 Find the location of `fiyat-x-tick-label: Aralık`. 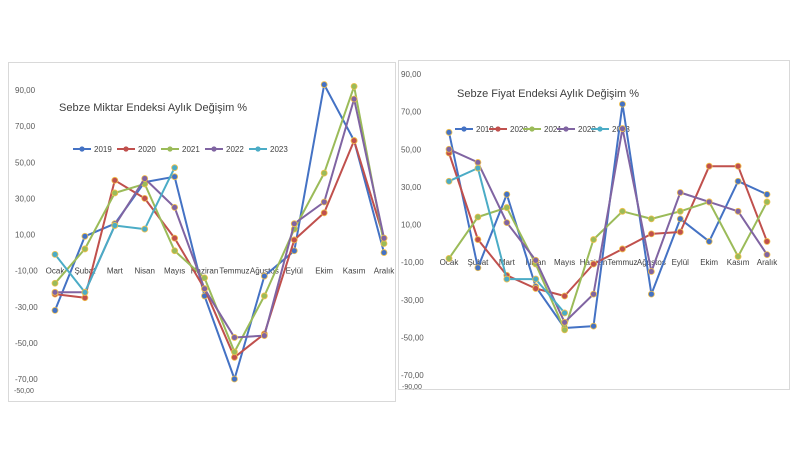

fiyat-x-tick-label: Aralık is located at coordinates (767, 262).